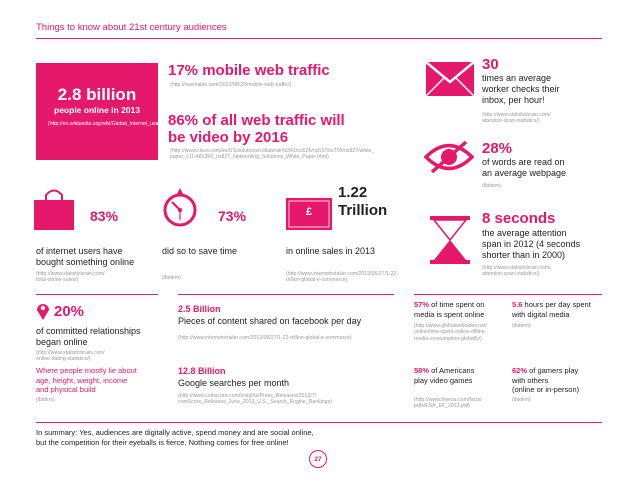 This screenshot has width=638, height=479. What do you see at coordinates (523, 162) in the screenshot?
I see `read-text-line1: of words are read on` at bounding box center [523, 162].